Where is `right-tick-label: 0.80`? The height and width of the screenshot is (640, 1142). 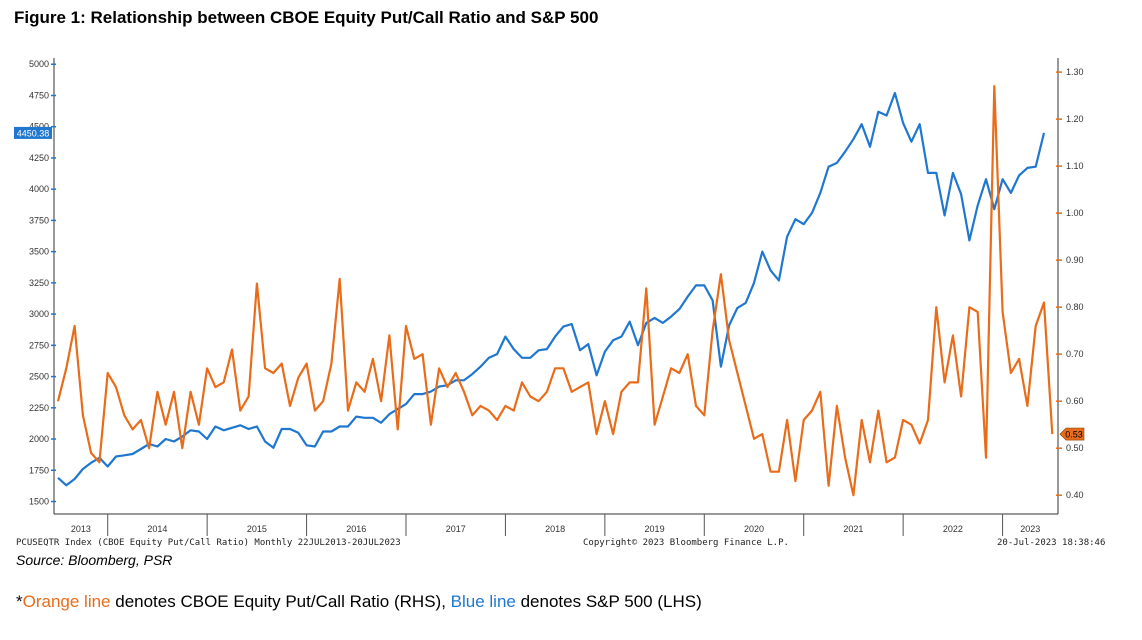
right-tick-label: 0.80 is located at coordinates (1075, 307).